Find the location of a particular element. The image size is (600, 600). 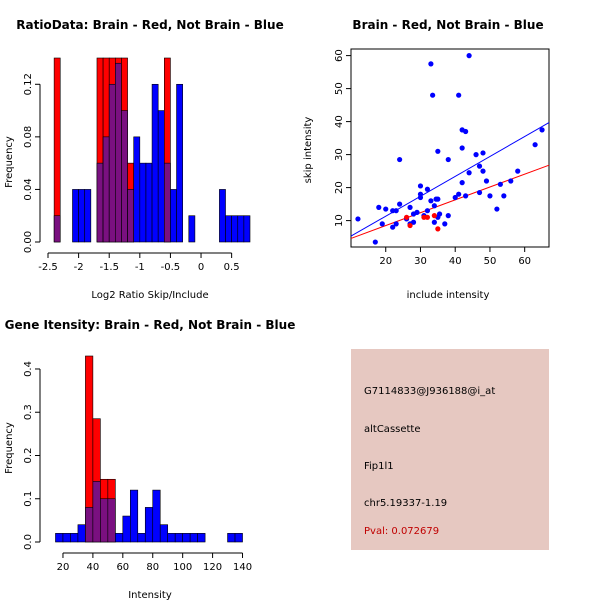

intensity-histogram-xlabel: Intensity is located at coordinates (150, 595).